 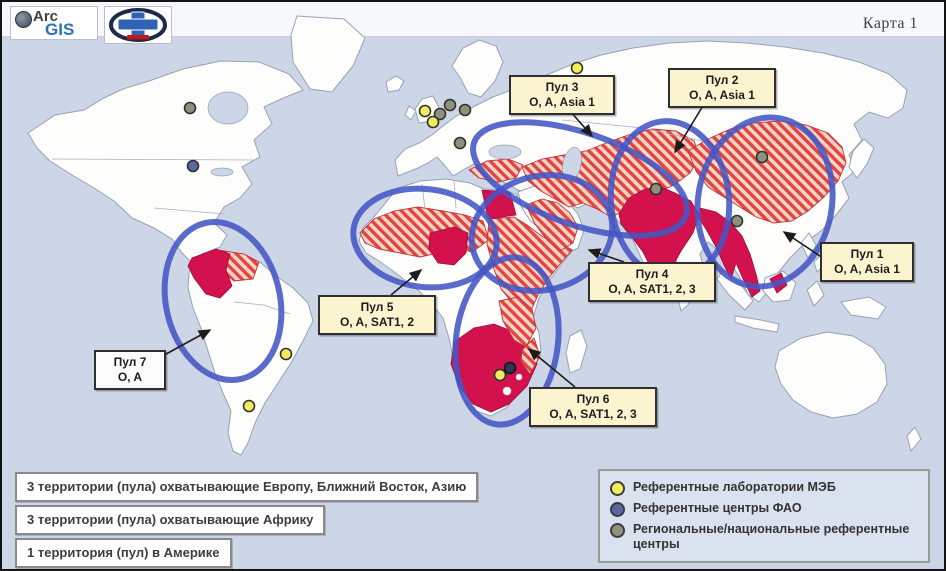 I want to click on solid-region-nigeria, so click(x=448, y=246).